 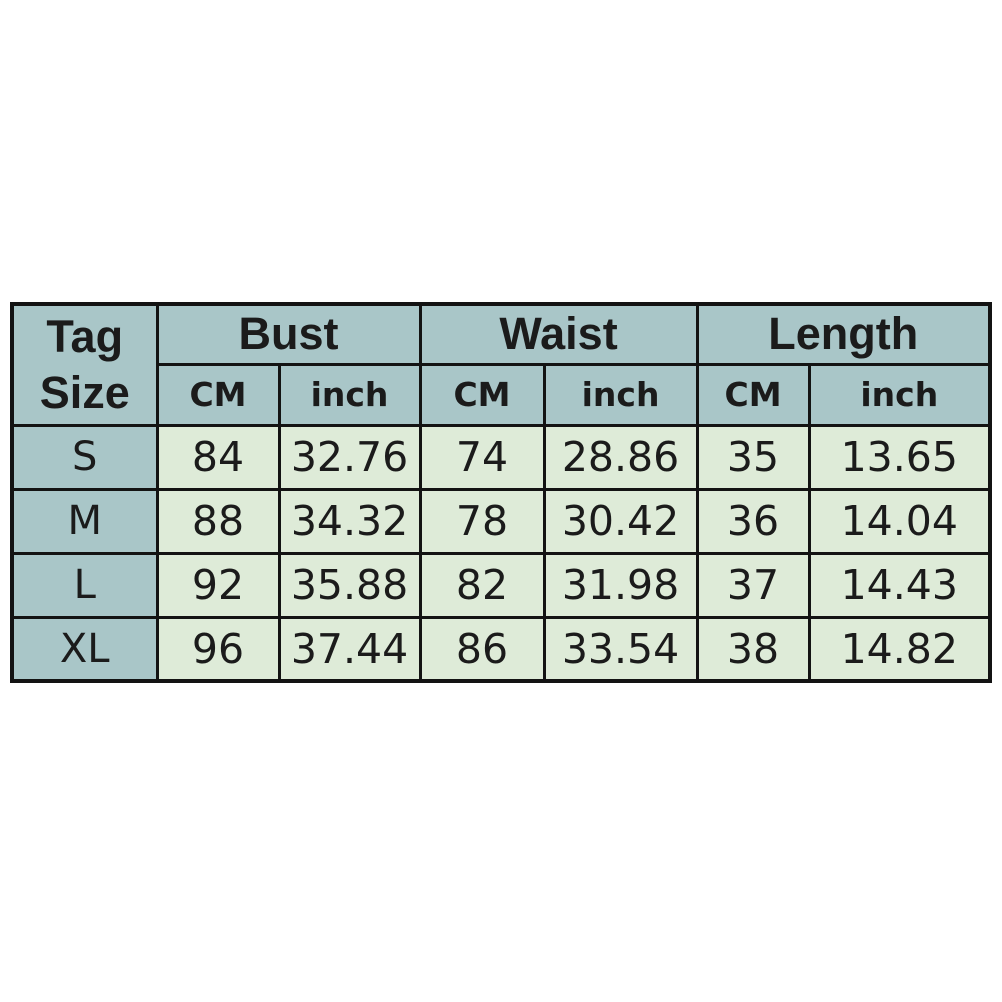 I want to click on cell-s-length-inch: 13.65, so click(x=899, y=457).